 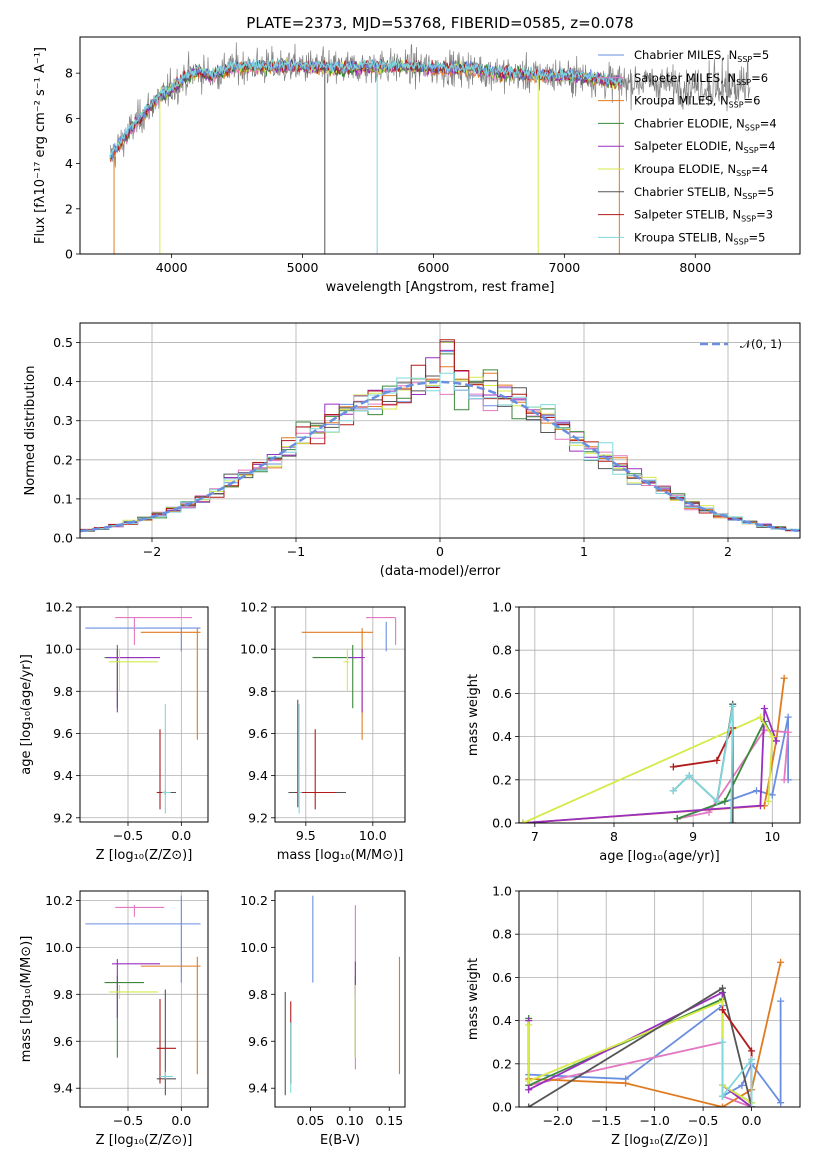 I want to click on y-tick-label: 4, so click(x=69, y=163).